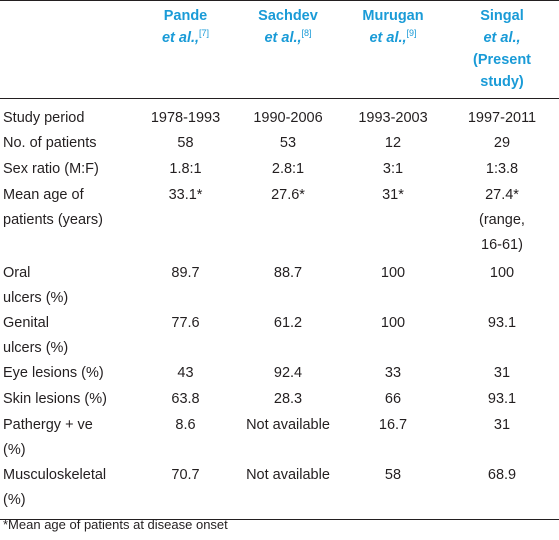 The height and width of the screenshot is (540, 559). I want to click on footnote: *Mean age of patients at disease onset, so click(115, 524).